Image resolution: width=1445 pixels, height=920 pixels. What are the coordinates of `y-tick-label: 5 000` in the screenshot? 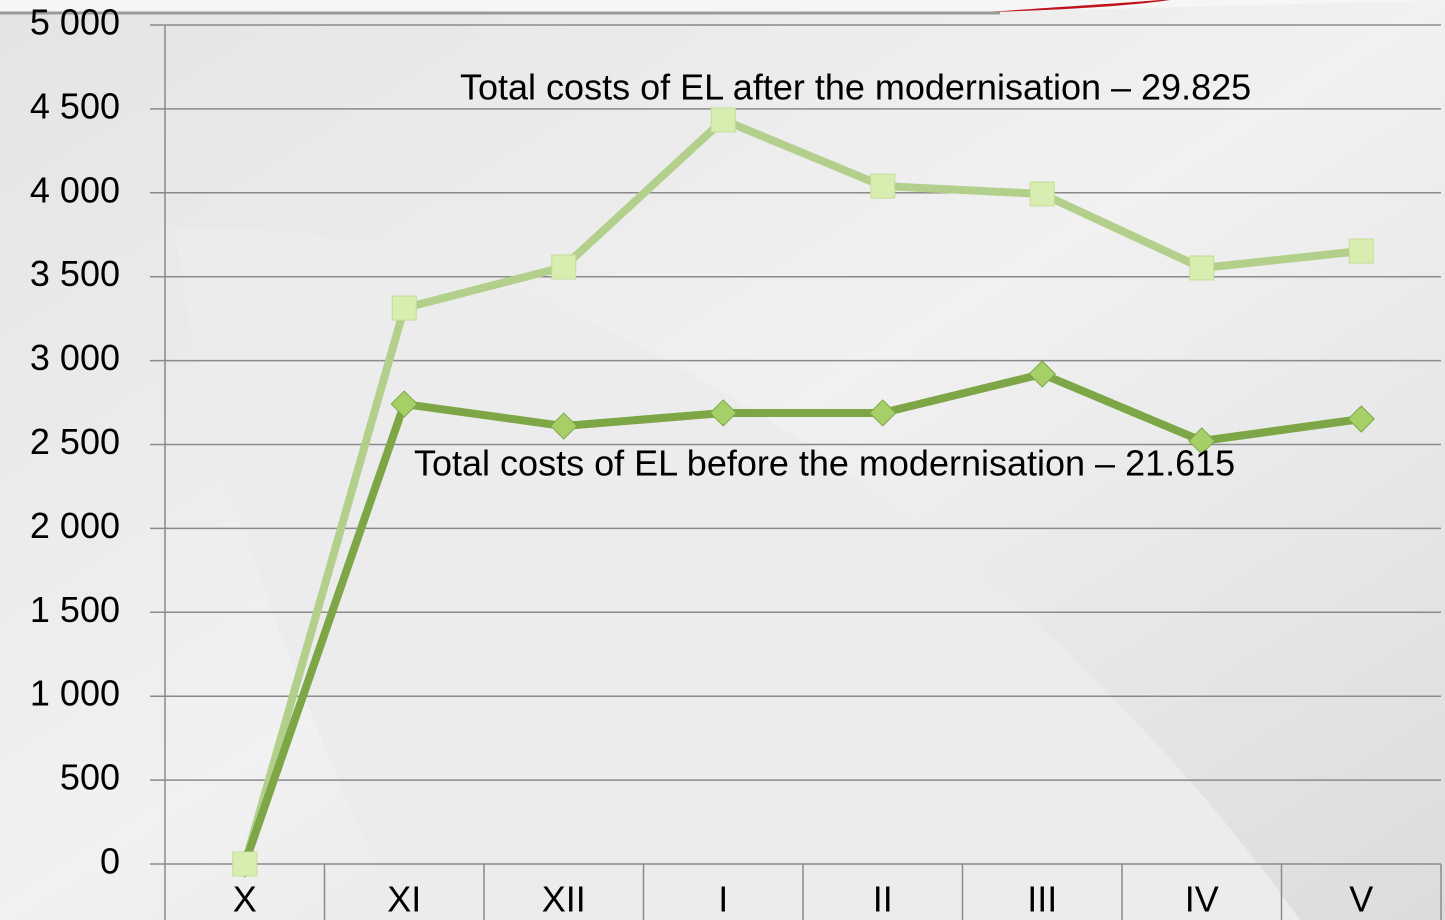 It's located at (75, 22).